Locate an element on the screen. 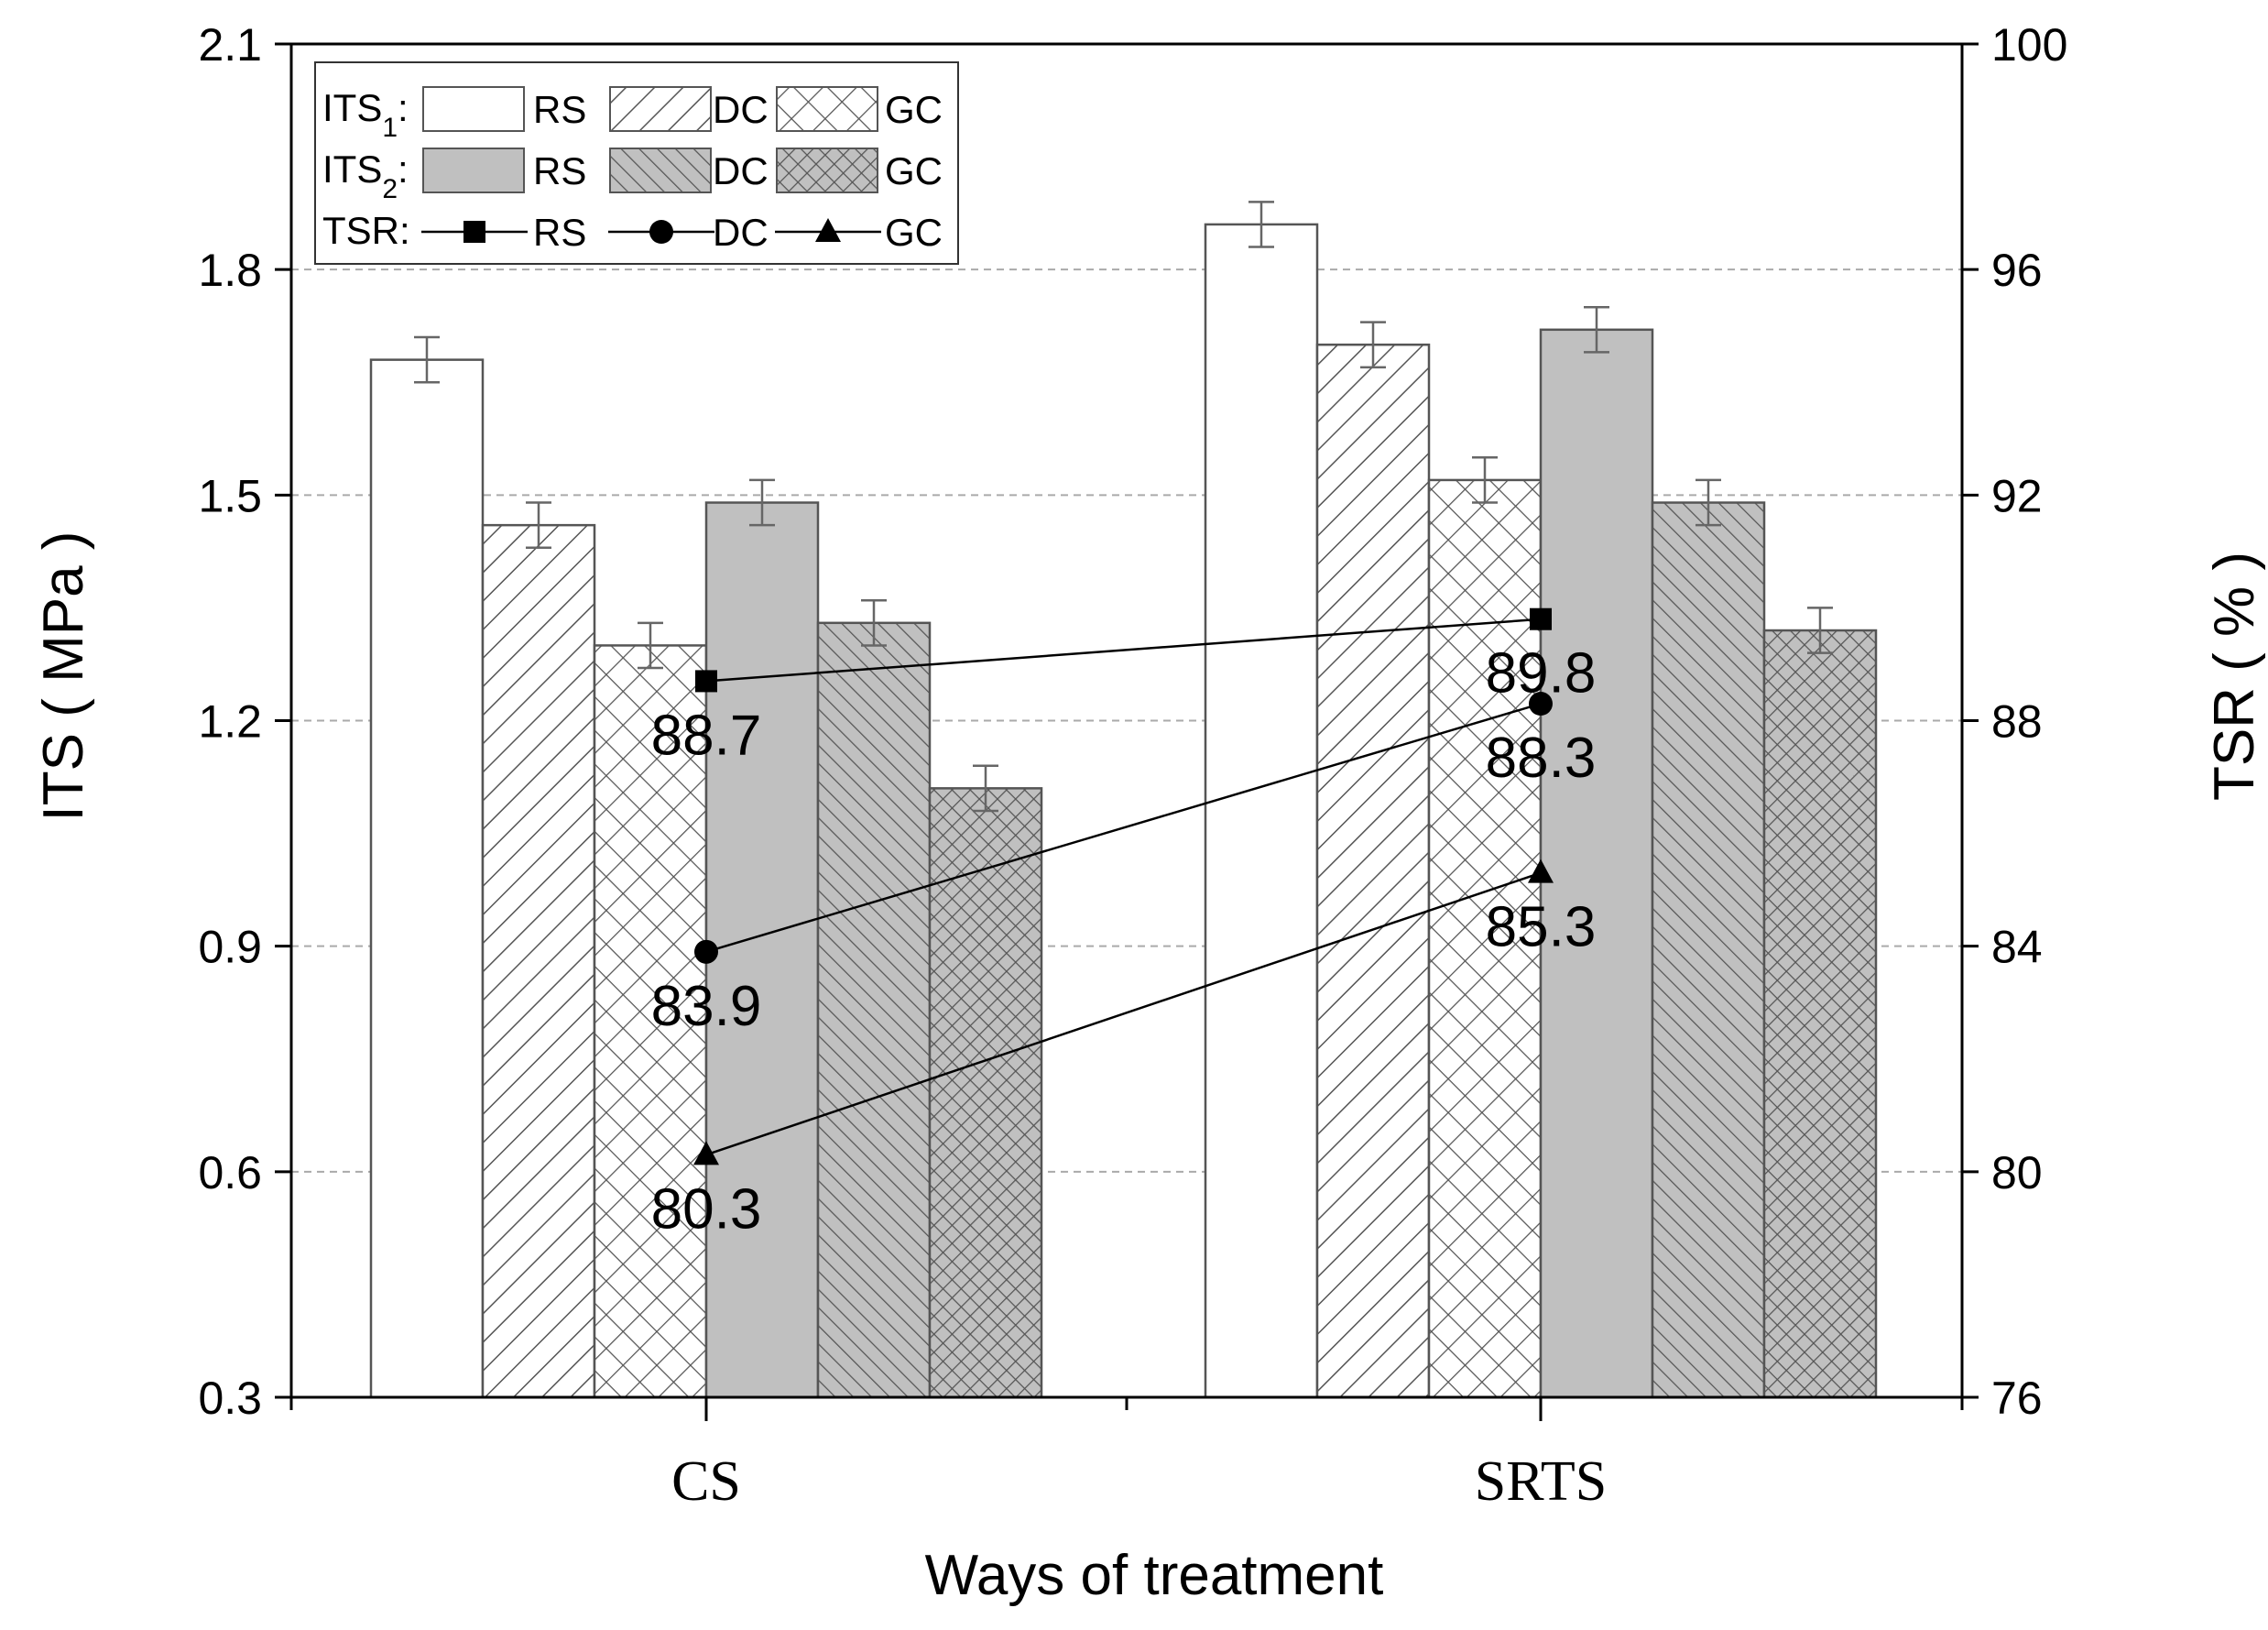 This screenshot has width=2268, height=1630. y-tick-label-right: 96 is located at coordinates (2017, 270).